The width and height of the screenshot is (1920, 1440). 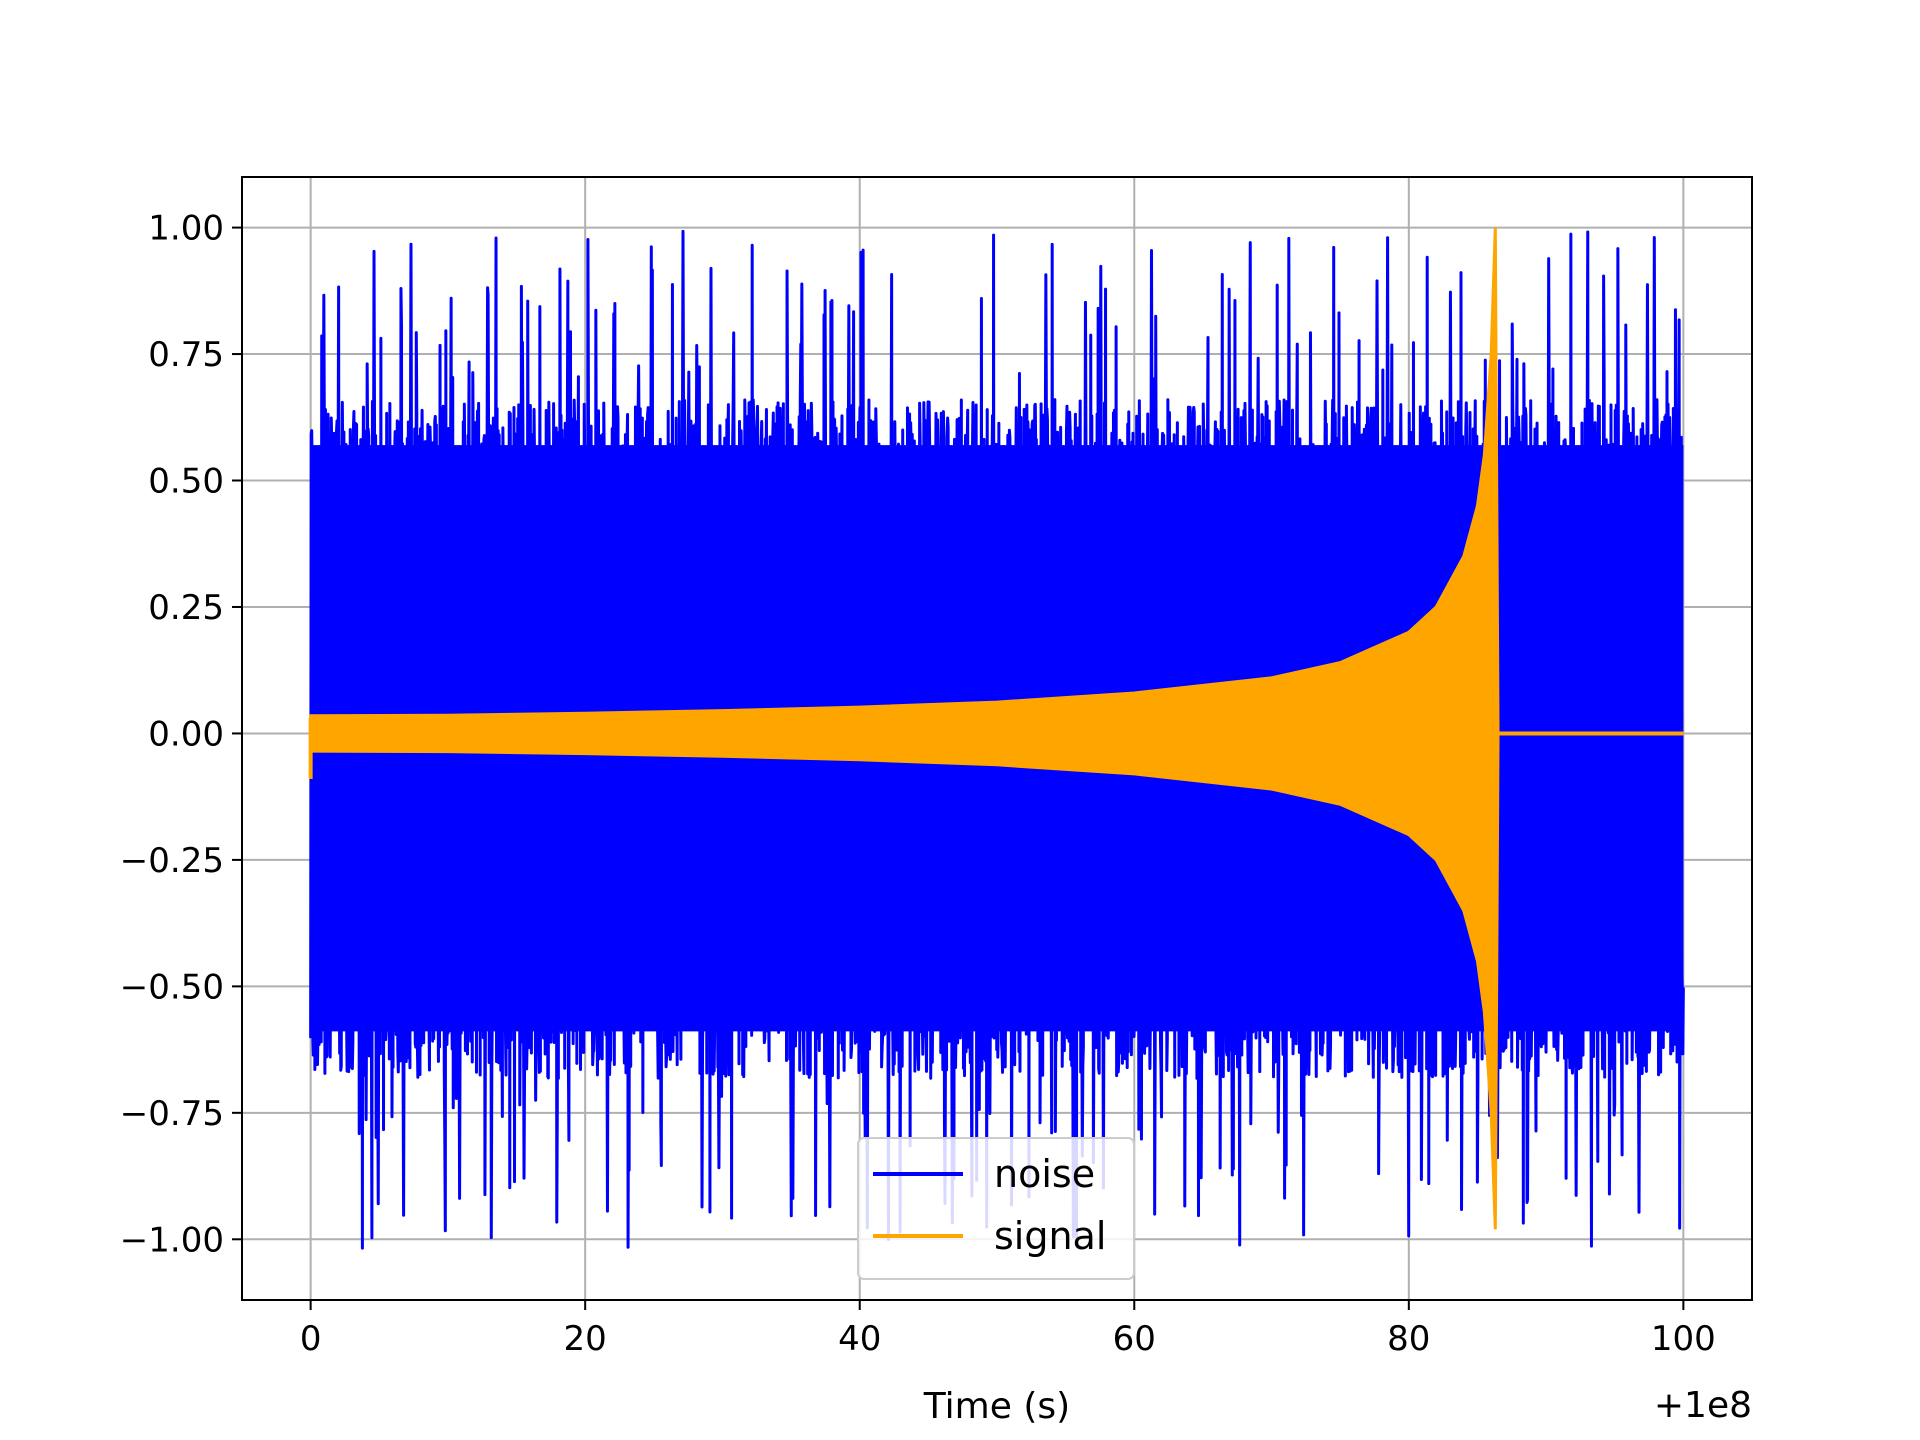 What do you see at coordinates (172, 987) in the screenshot?
I see `y-tick-label: −0.50` at bounding box center [172, 987].